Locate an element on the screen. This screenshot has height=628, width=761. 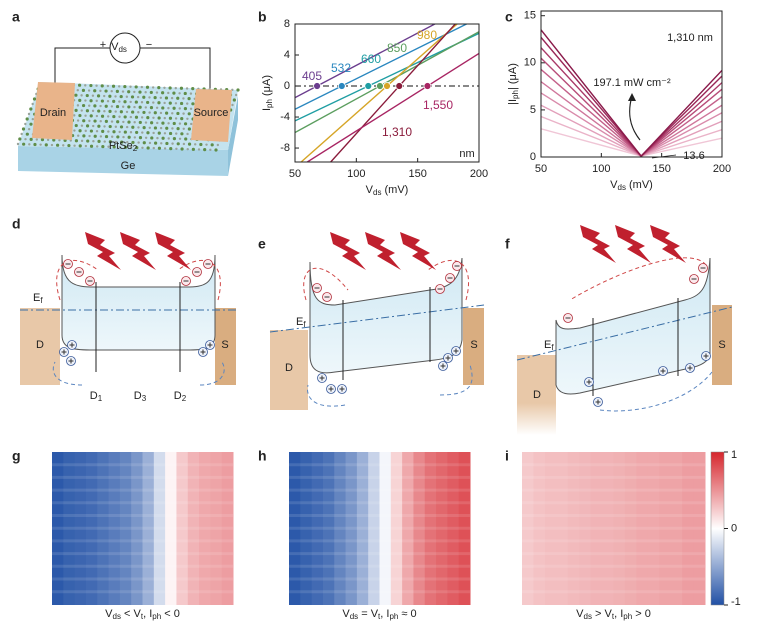
source-contact is located at coordinates (473, 346).